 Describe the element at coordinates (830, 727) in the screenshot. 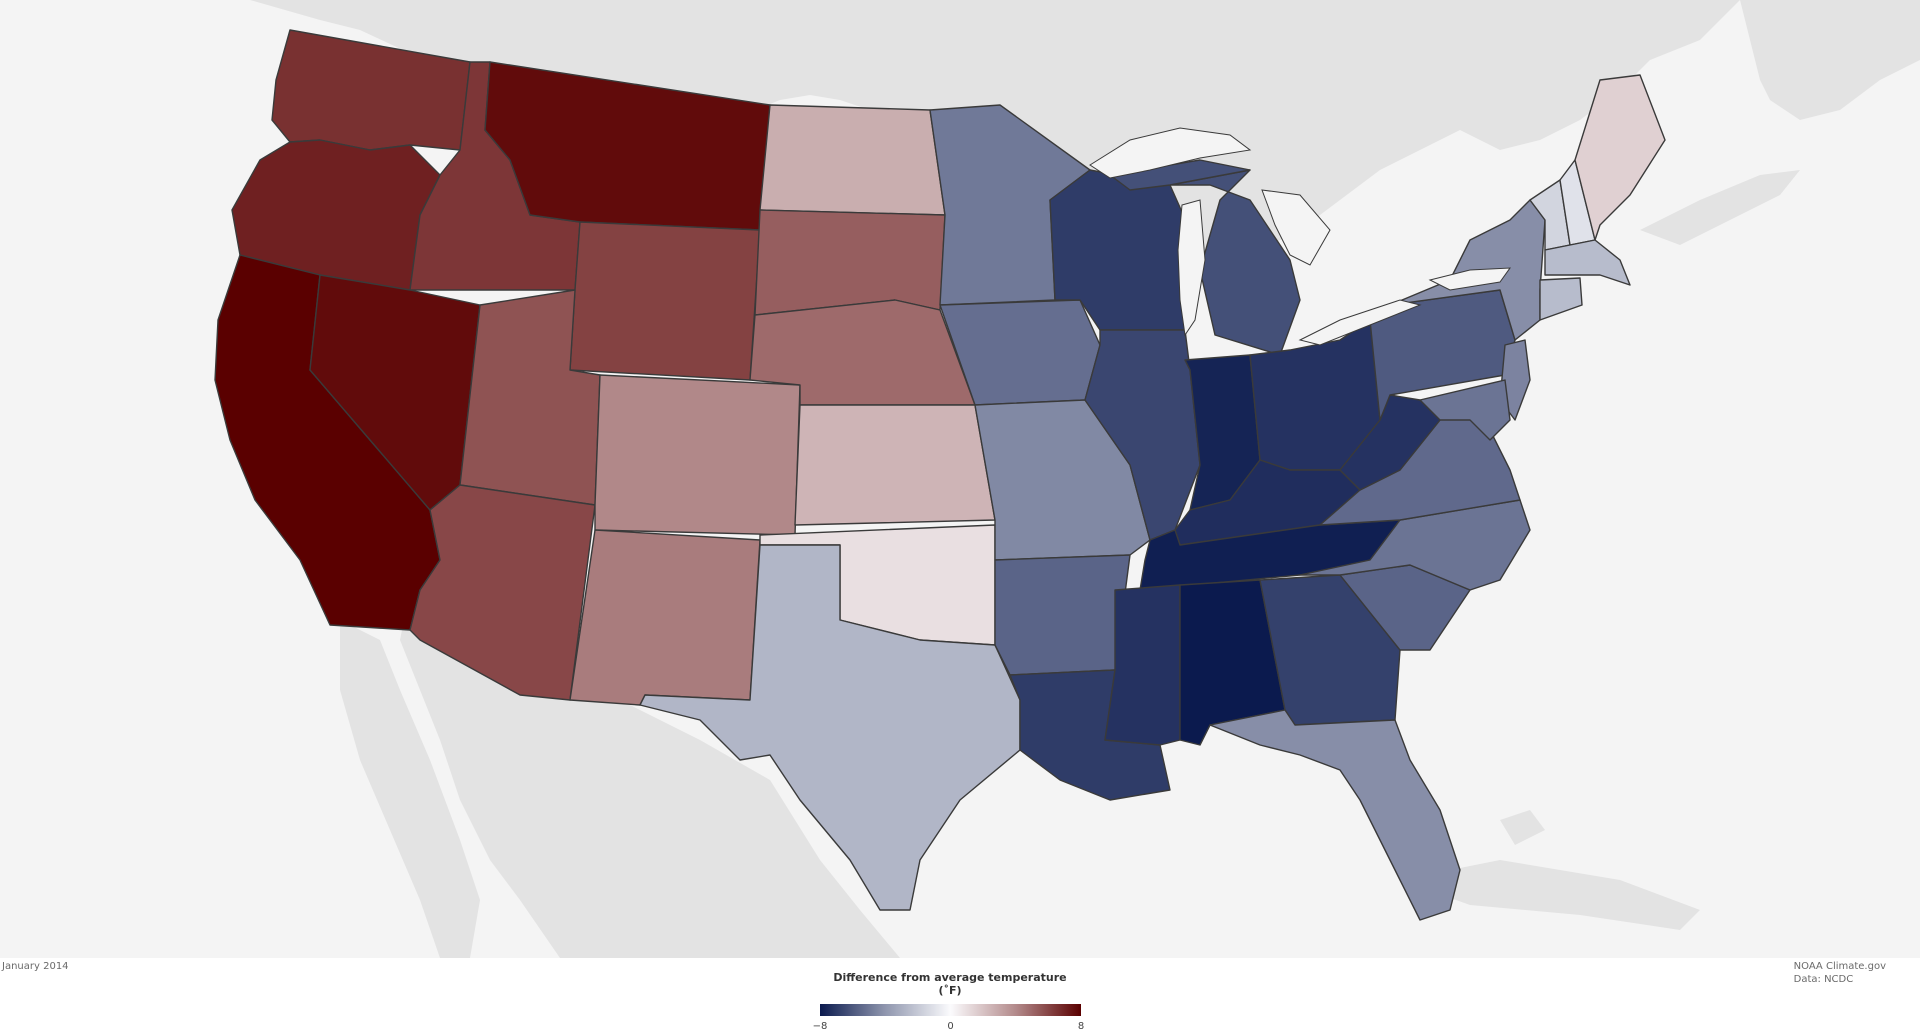

I see `state-texas` at that location.